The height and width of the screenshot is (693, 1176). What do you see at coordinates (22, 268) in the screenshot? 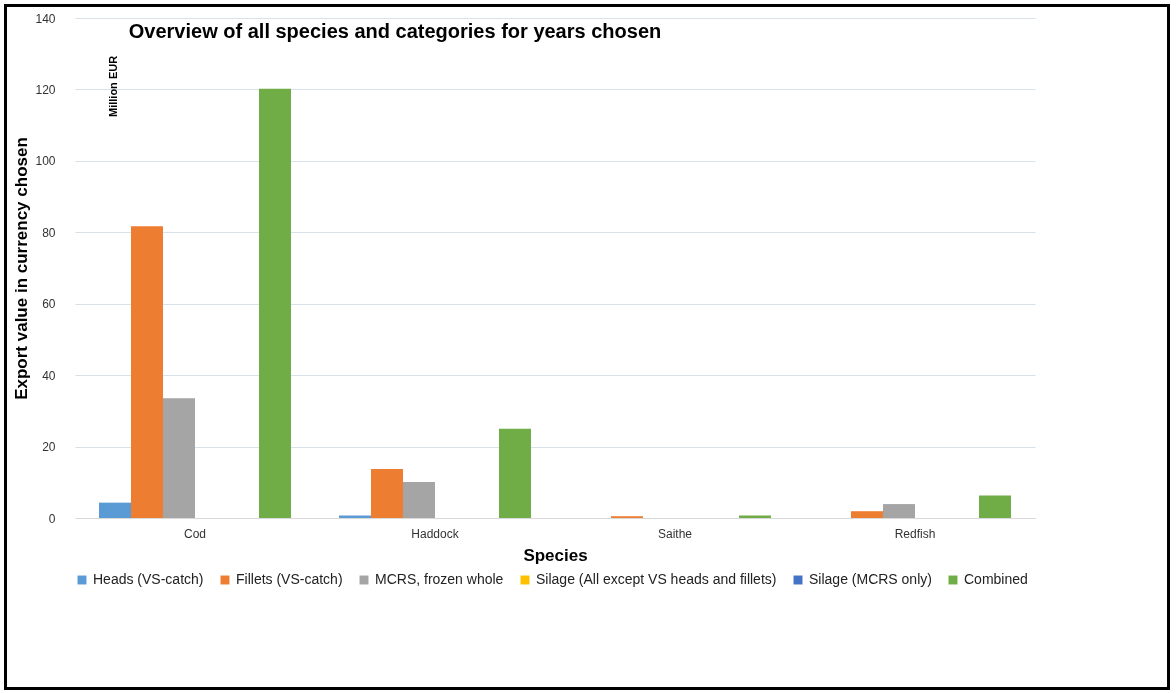
I see `y-axis-title: Export value in currency chosen` at bounding box center [22, 268].